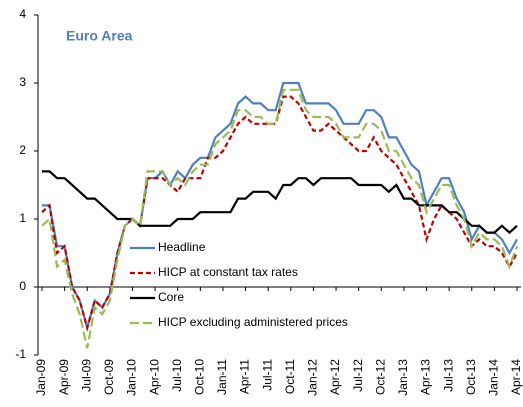  Describe the element at coordinates (99, 36) in the screenshot. I see `annotation: Euro Area` at that location.